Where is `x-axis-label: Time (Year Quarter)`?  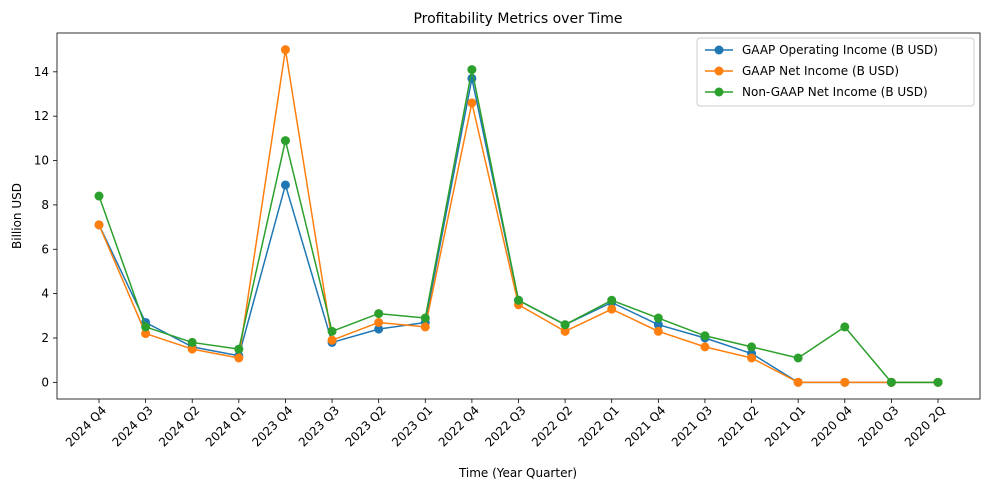
x-axis-label: Time (Year Quarter) is located at coordinates (517, 473).